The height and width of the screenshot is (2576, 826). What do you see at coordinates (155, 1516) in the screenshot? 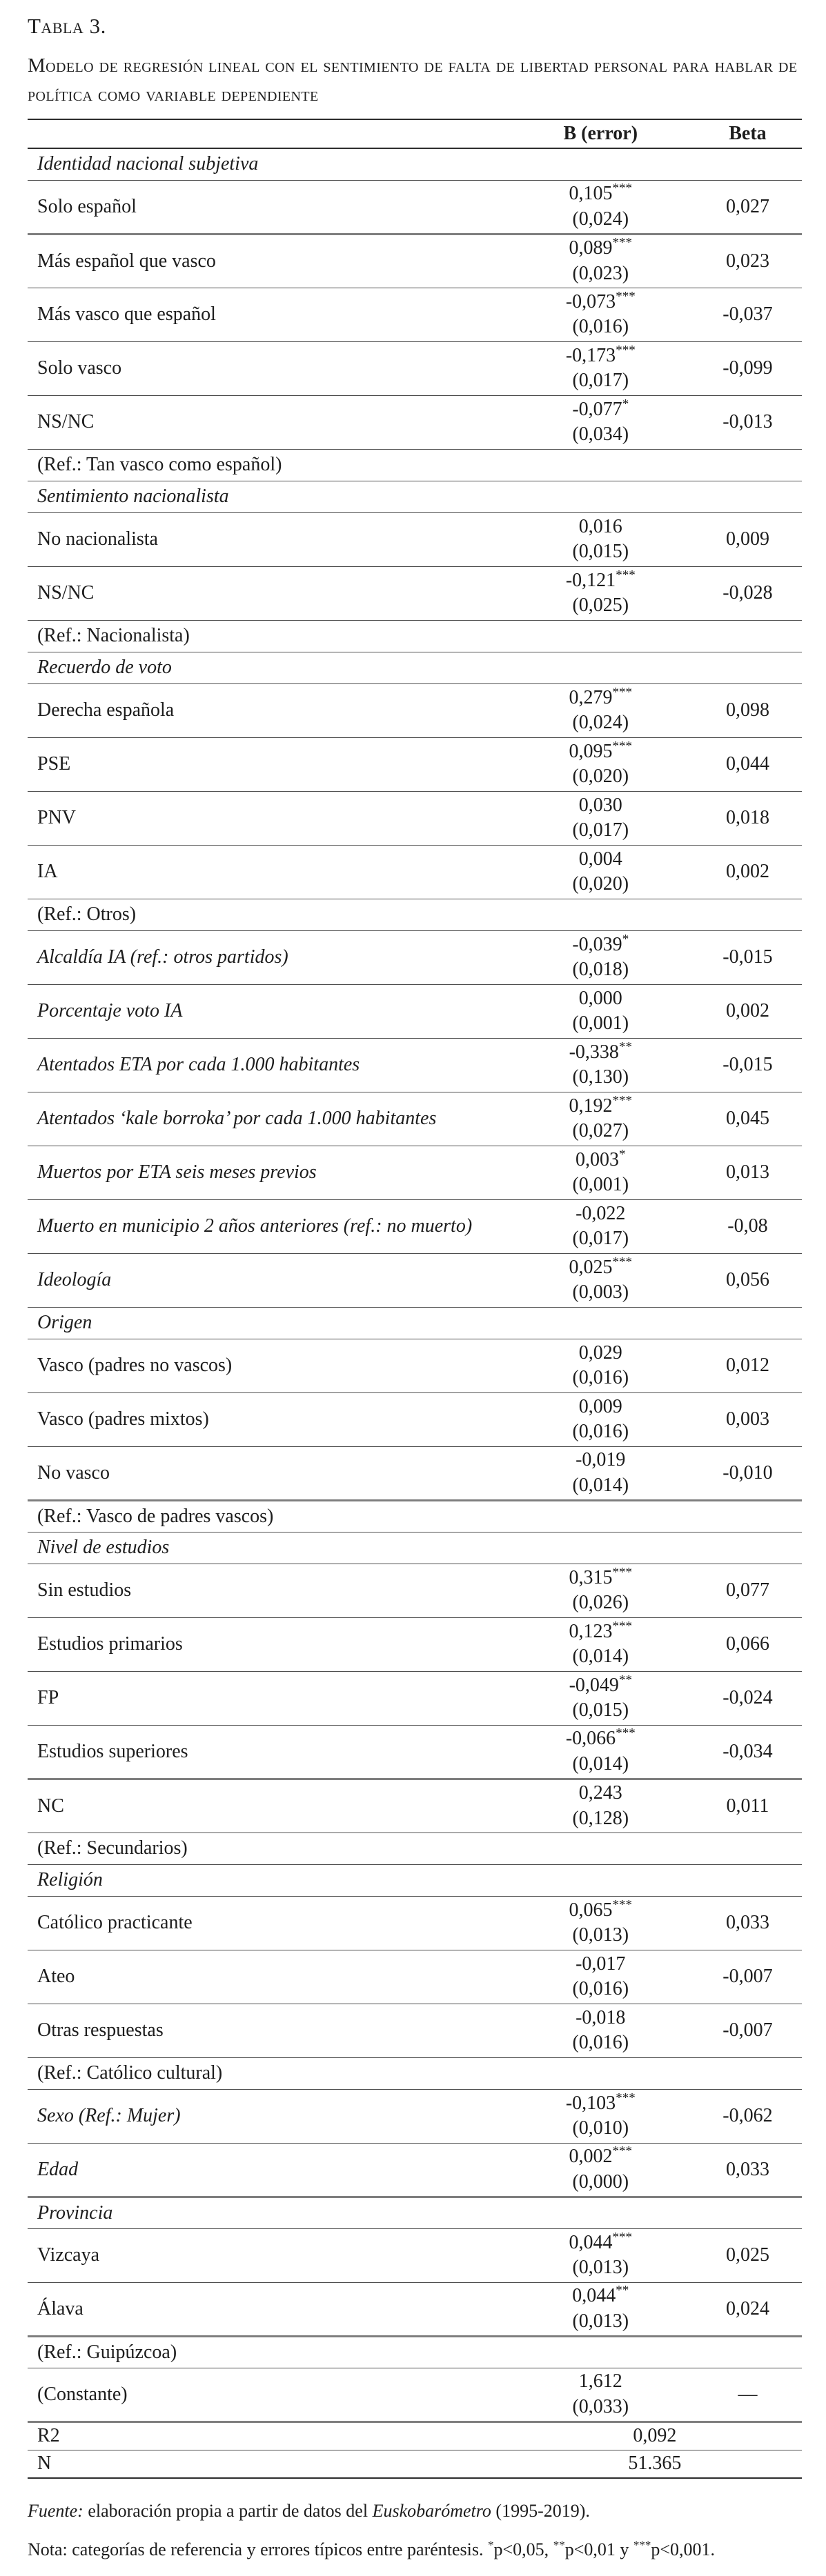
I see `ref-label: (Ref.: Vasco de padres vascos)` at bounding box center [155, 1516].